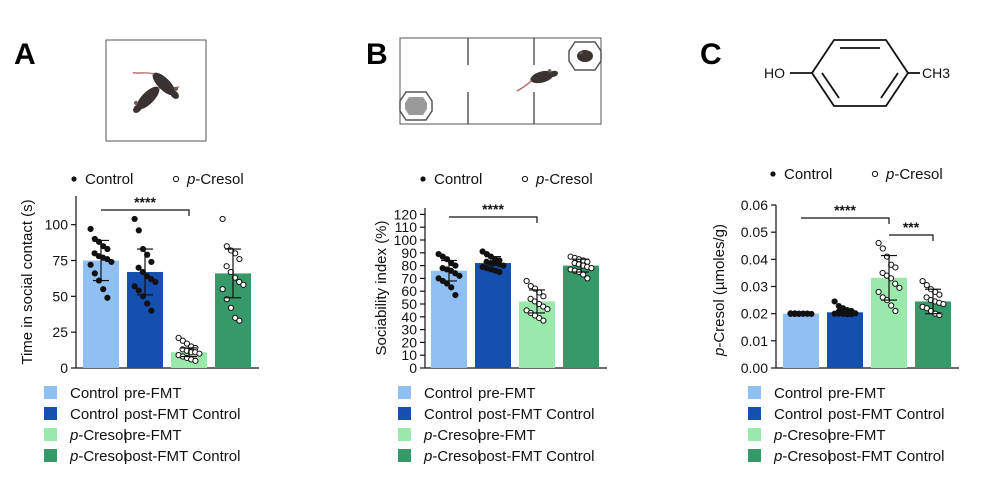 This screenshot has width=981, height=477. What do you see at coordinates (406, 214) in the screenshot?
I see `y-tick-label: 120` at bounding box center [406, 214].